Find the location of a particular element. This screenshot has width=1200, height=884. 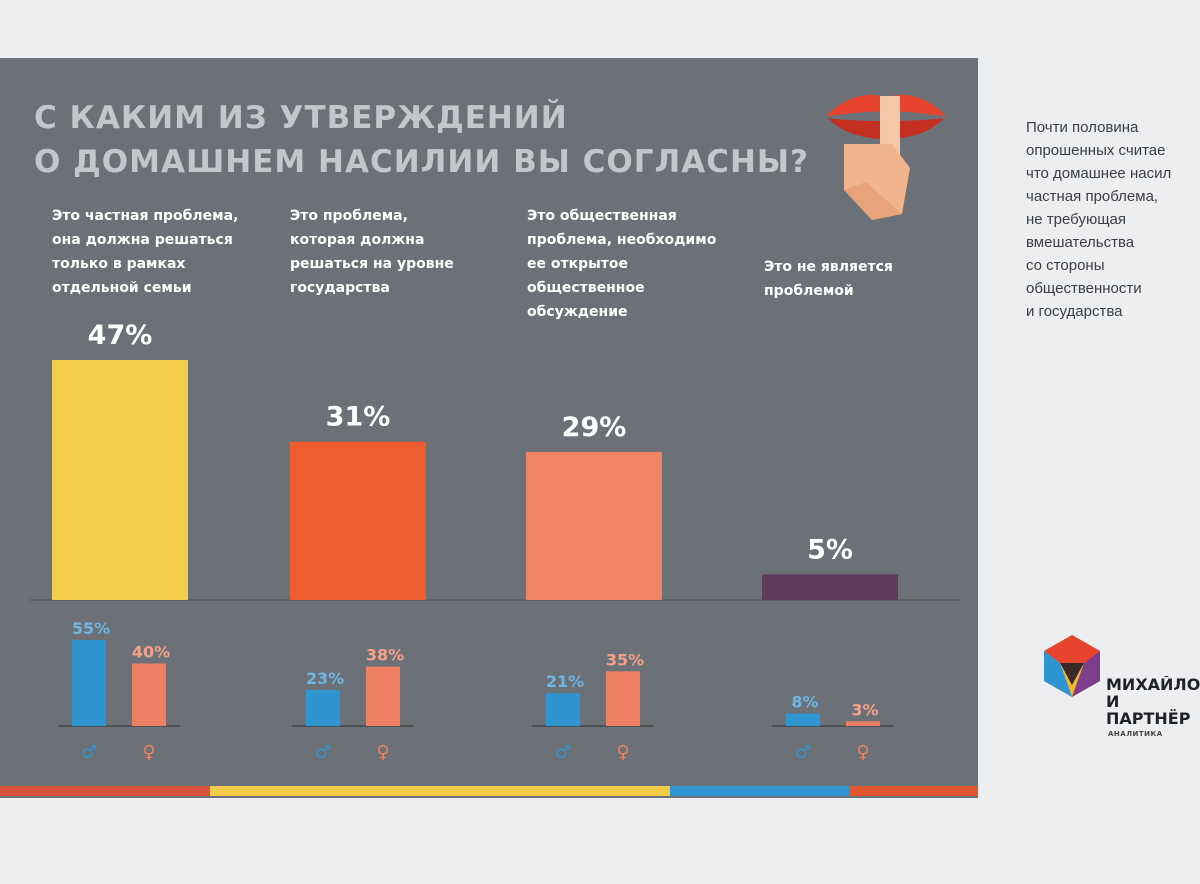

main-value-4: 5% is located at coordinates (830, 549).